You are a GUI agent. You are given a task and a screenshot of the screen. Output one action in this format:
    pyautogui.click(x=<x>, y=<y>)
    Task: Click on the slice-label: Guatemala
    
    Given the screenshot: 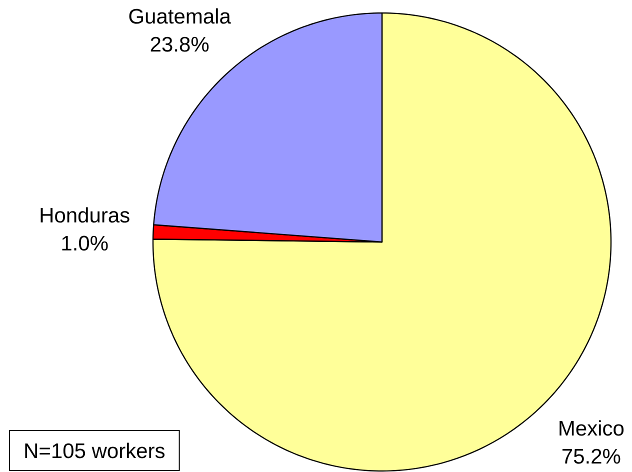 What is the action you would take?
    pyautogui.click(x=180, y=16)
    